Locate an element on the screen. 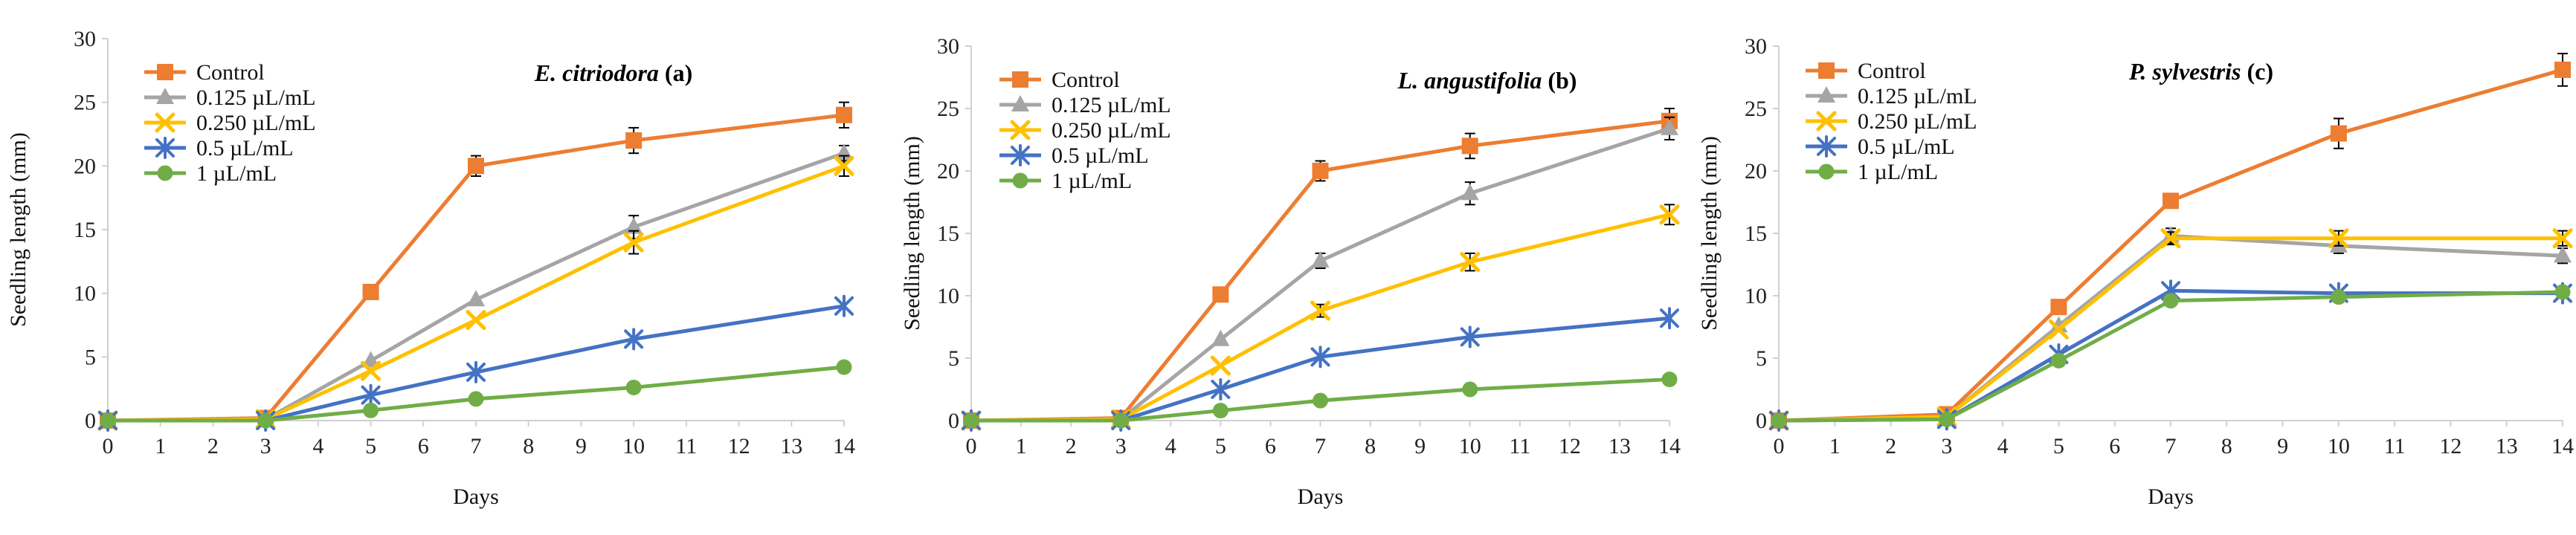  chart-title: P. sylvestris (c) is located at coordinates (2200, 71).